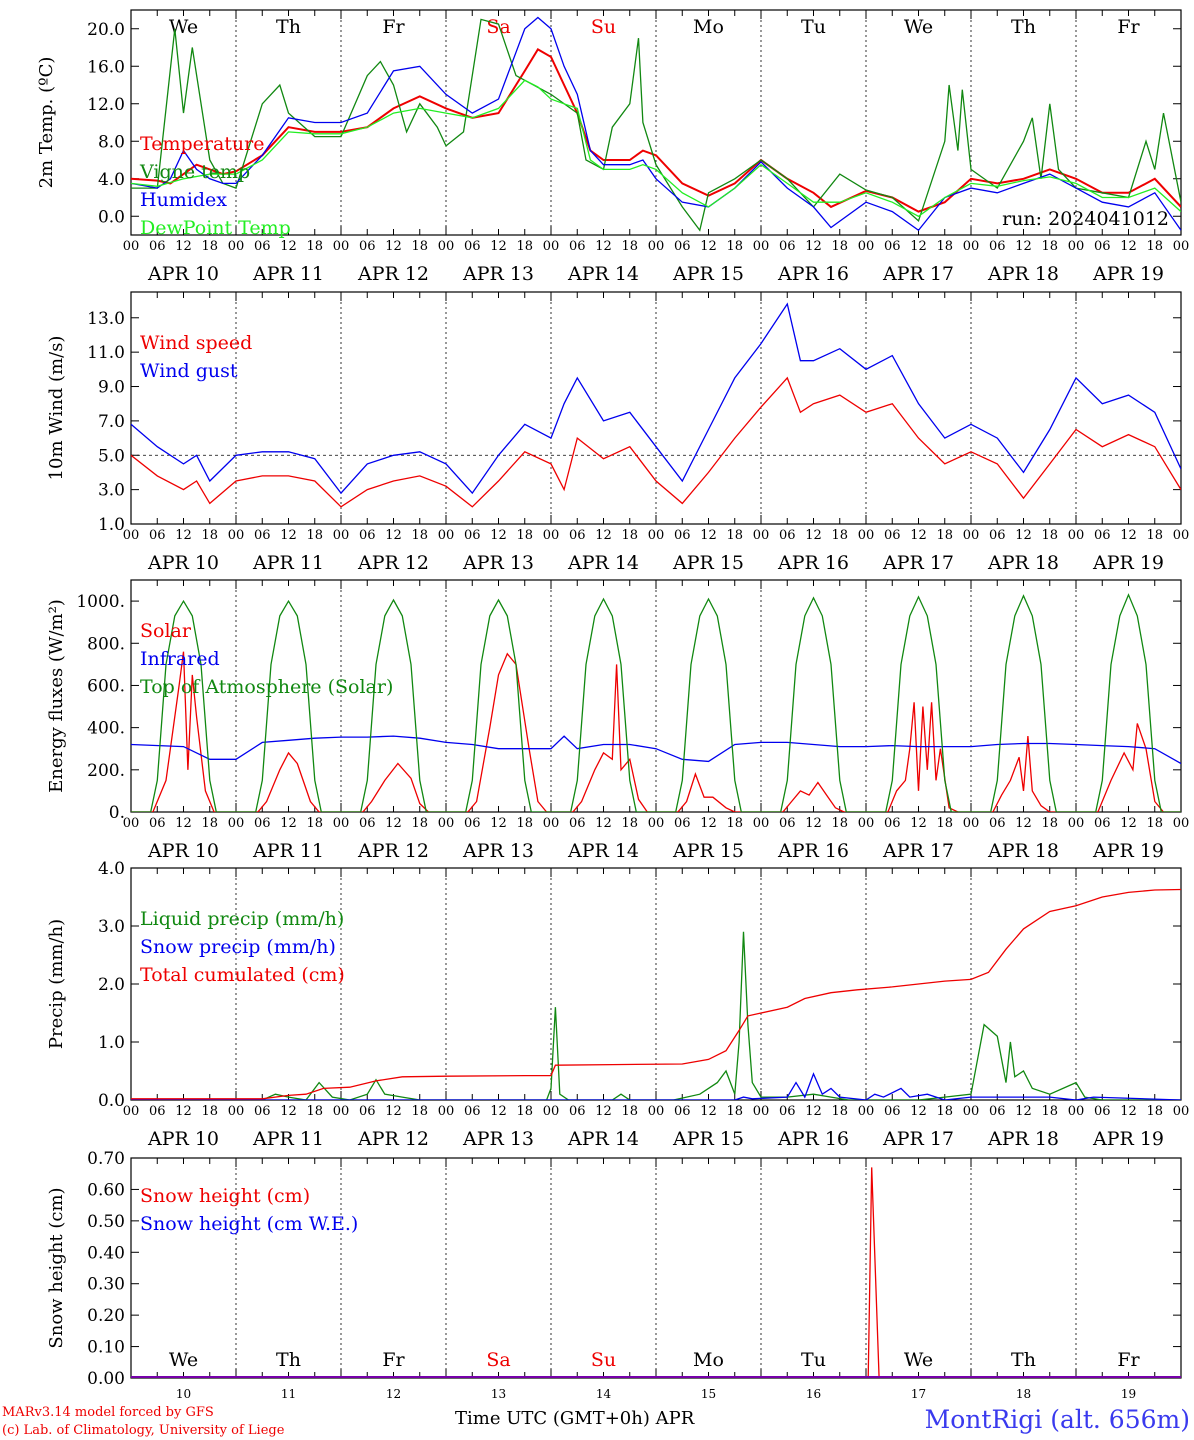  I want to click on station-name: MontRigi (alt. 656m), so click(1057, 1419).